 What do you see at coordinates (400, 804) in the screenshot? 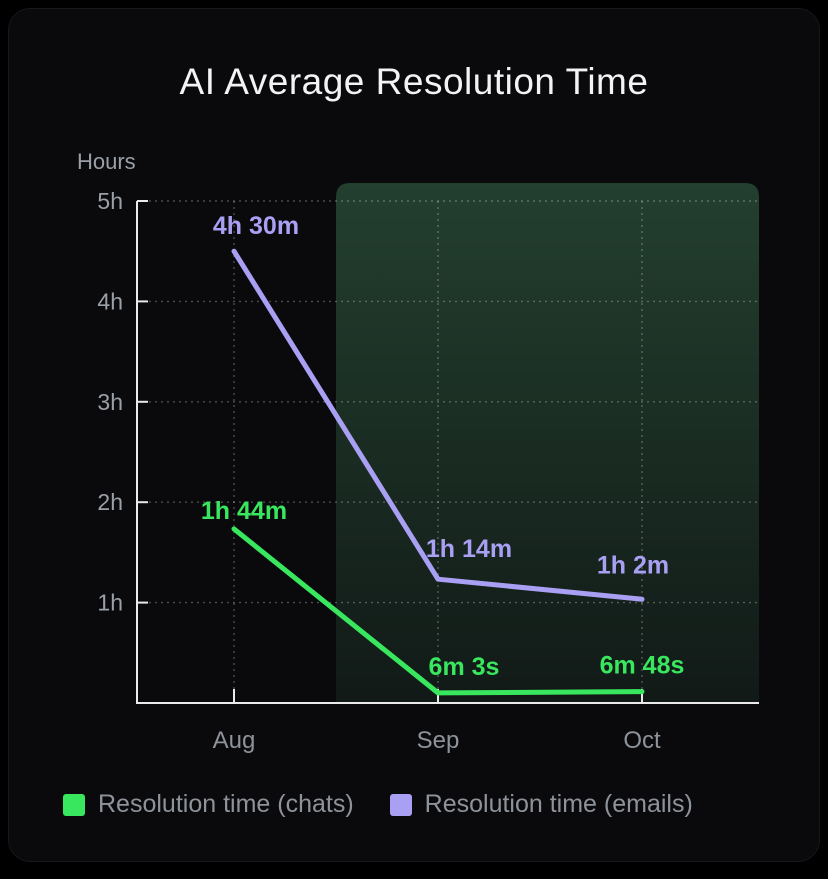
I see `emails-series-swatch` at bounding box center [400, 804].